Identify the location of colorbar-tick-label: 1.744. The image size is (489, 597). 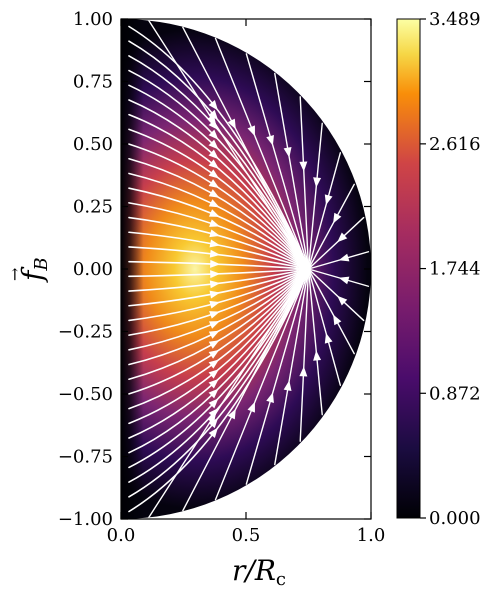
(455, 269).